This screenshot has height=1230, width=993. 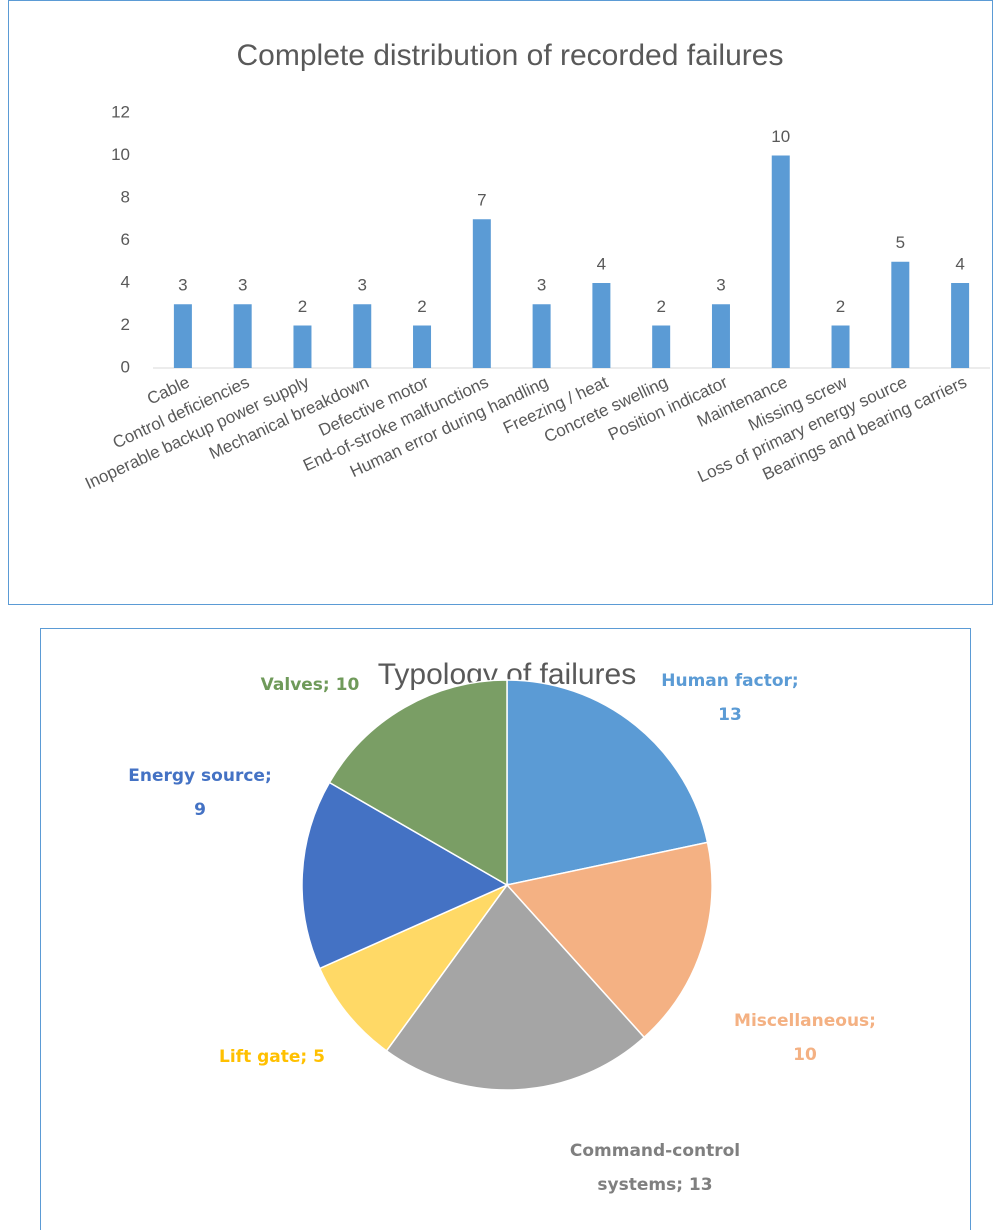 I want to click on data-label: Human factor;, so click(x=729, y=681).